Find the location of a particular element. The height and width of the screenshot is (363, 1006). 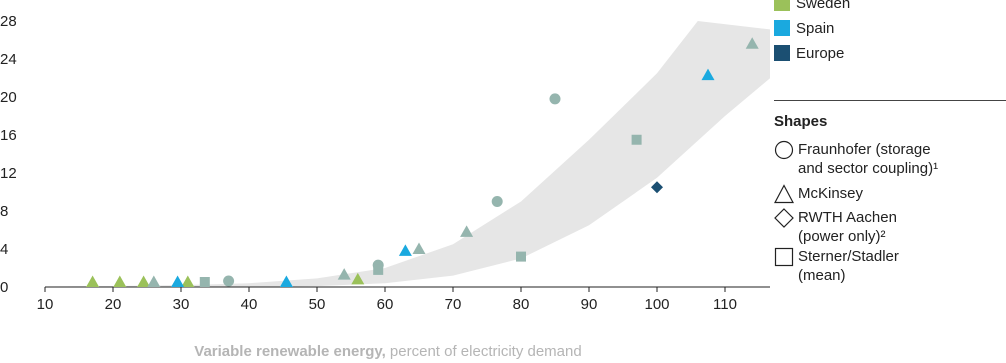

diamond-icon is located at coordinates (784, 218).